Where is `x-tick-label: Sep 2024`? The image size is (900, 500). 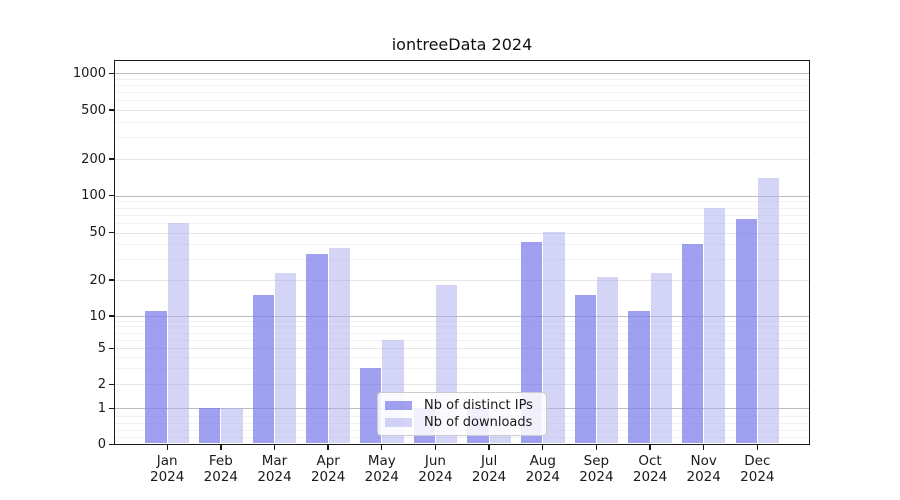 x-tick-label: Sep 2024 is located at coordinates (596, 469).